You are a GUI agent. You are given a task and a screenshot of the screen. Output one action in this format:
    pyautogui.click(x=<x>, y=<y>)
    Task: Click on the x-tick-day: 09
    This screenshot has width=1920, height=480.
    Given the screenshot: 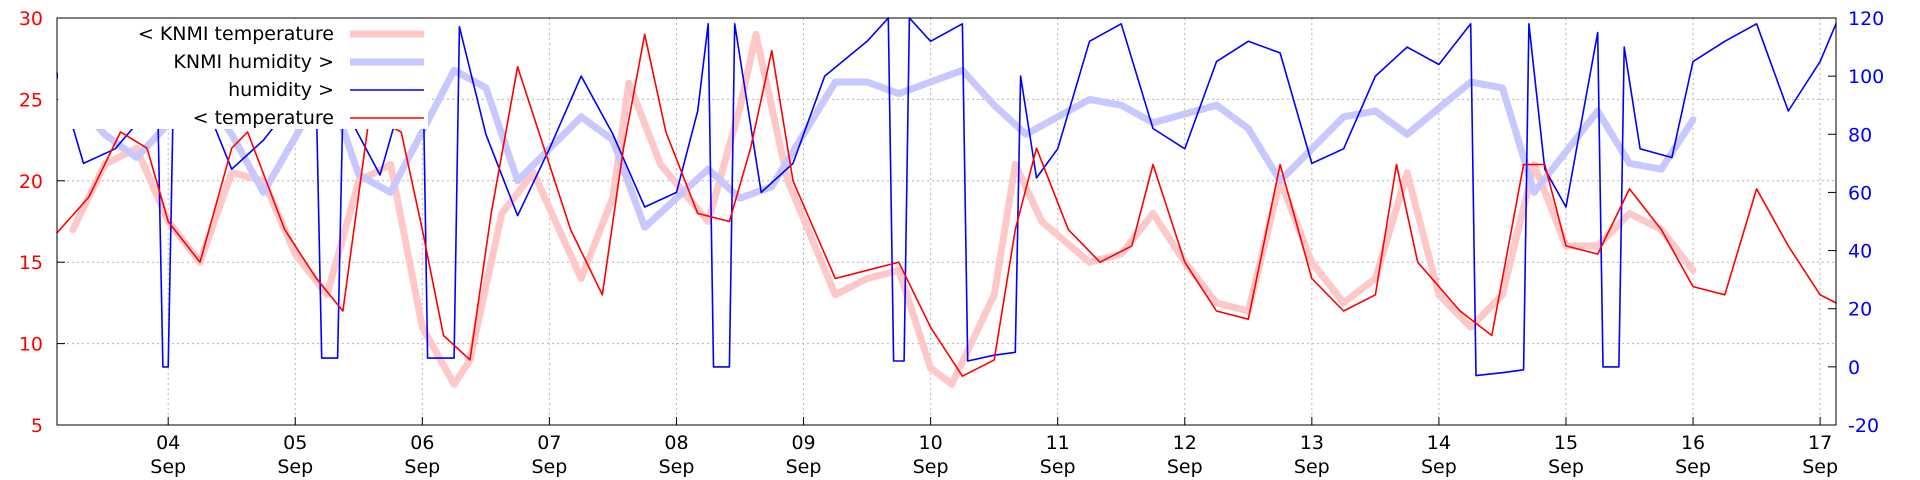 What is the action you would take?
    pyautogui.click(x=803, y=443)
    